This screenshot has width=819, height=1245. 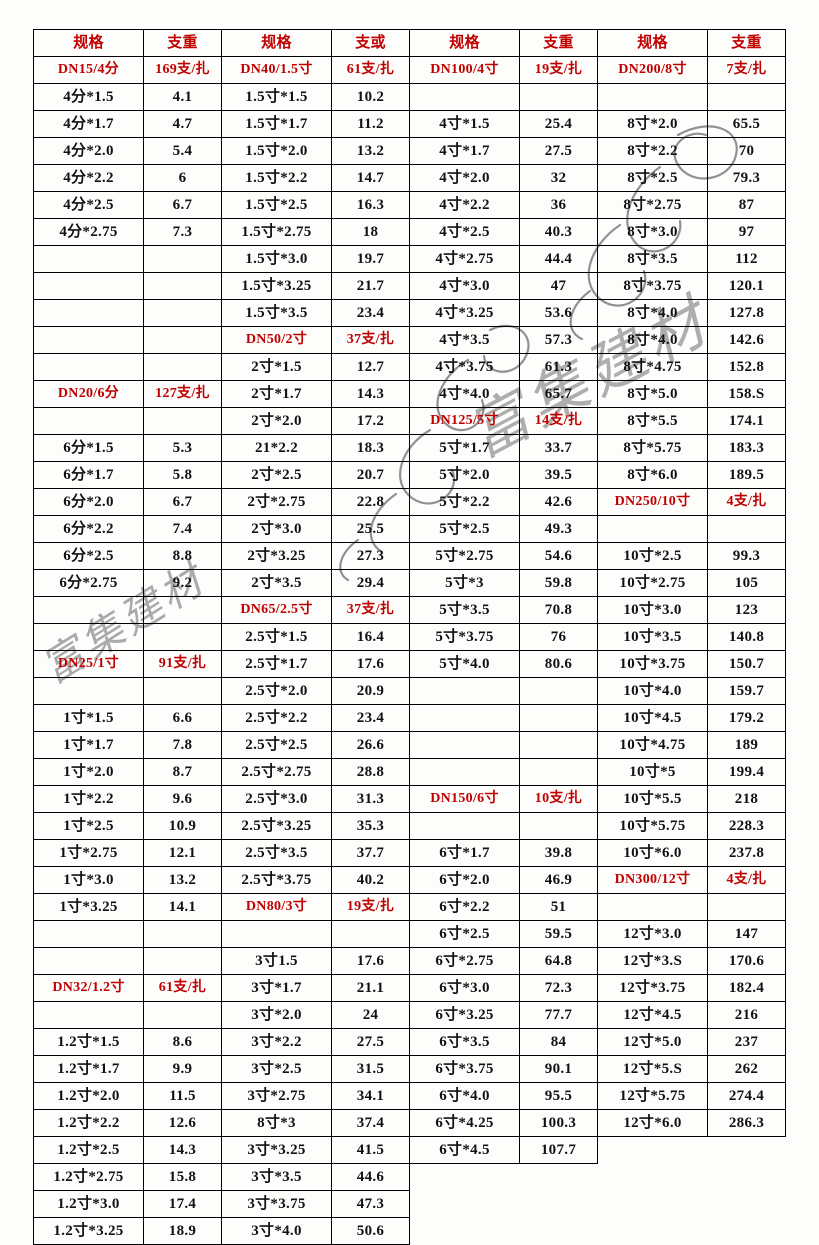 What do you see at coordinates (182, 826) in the screenshot?
I see `table-cell-weight: 10.9` at bounding box center [182, 826].